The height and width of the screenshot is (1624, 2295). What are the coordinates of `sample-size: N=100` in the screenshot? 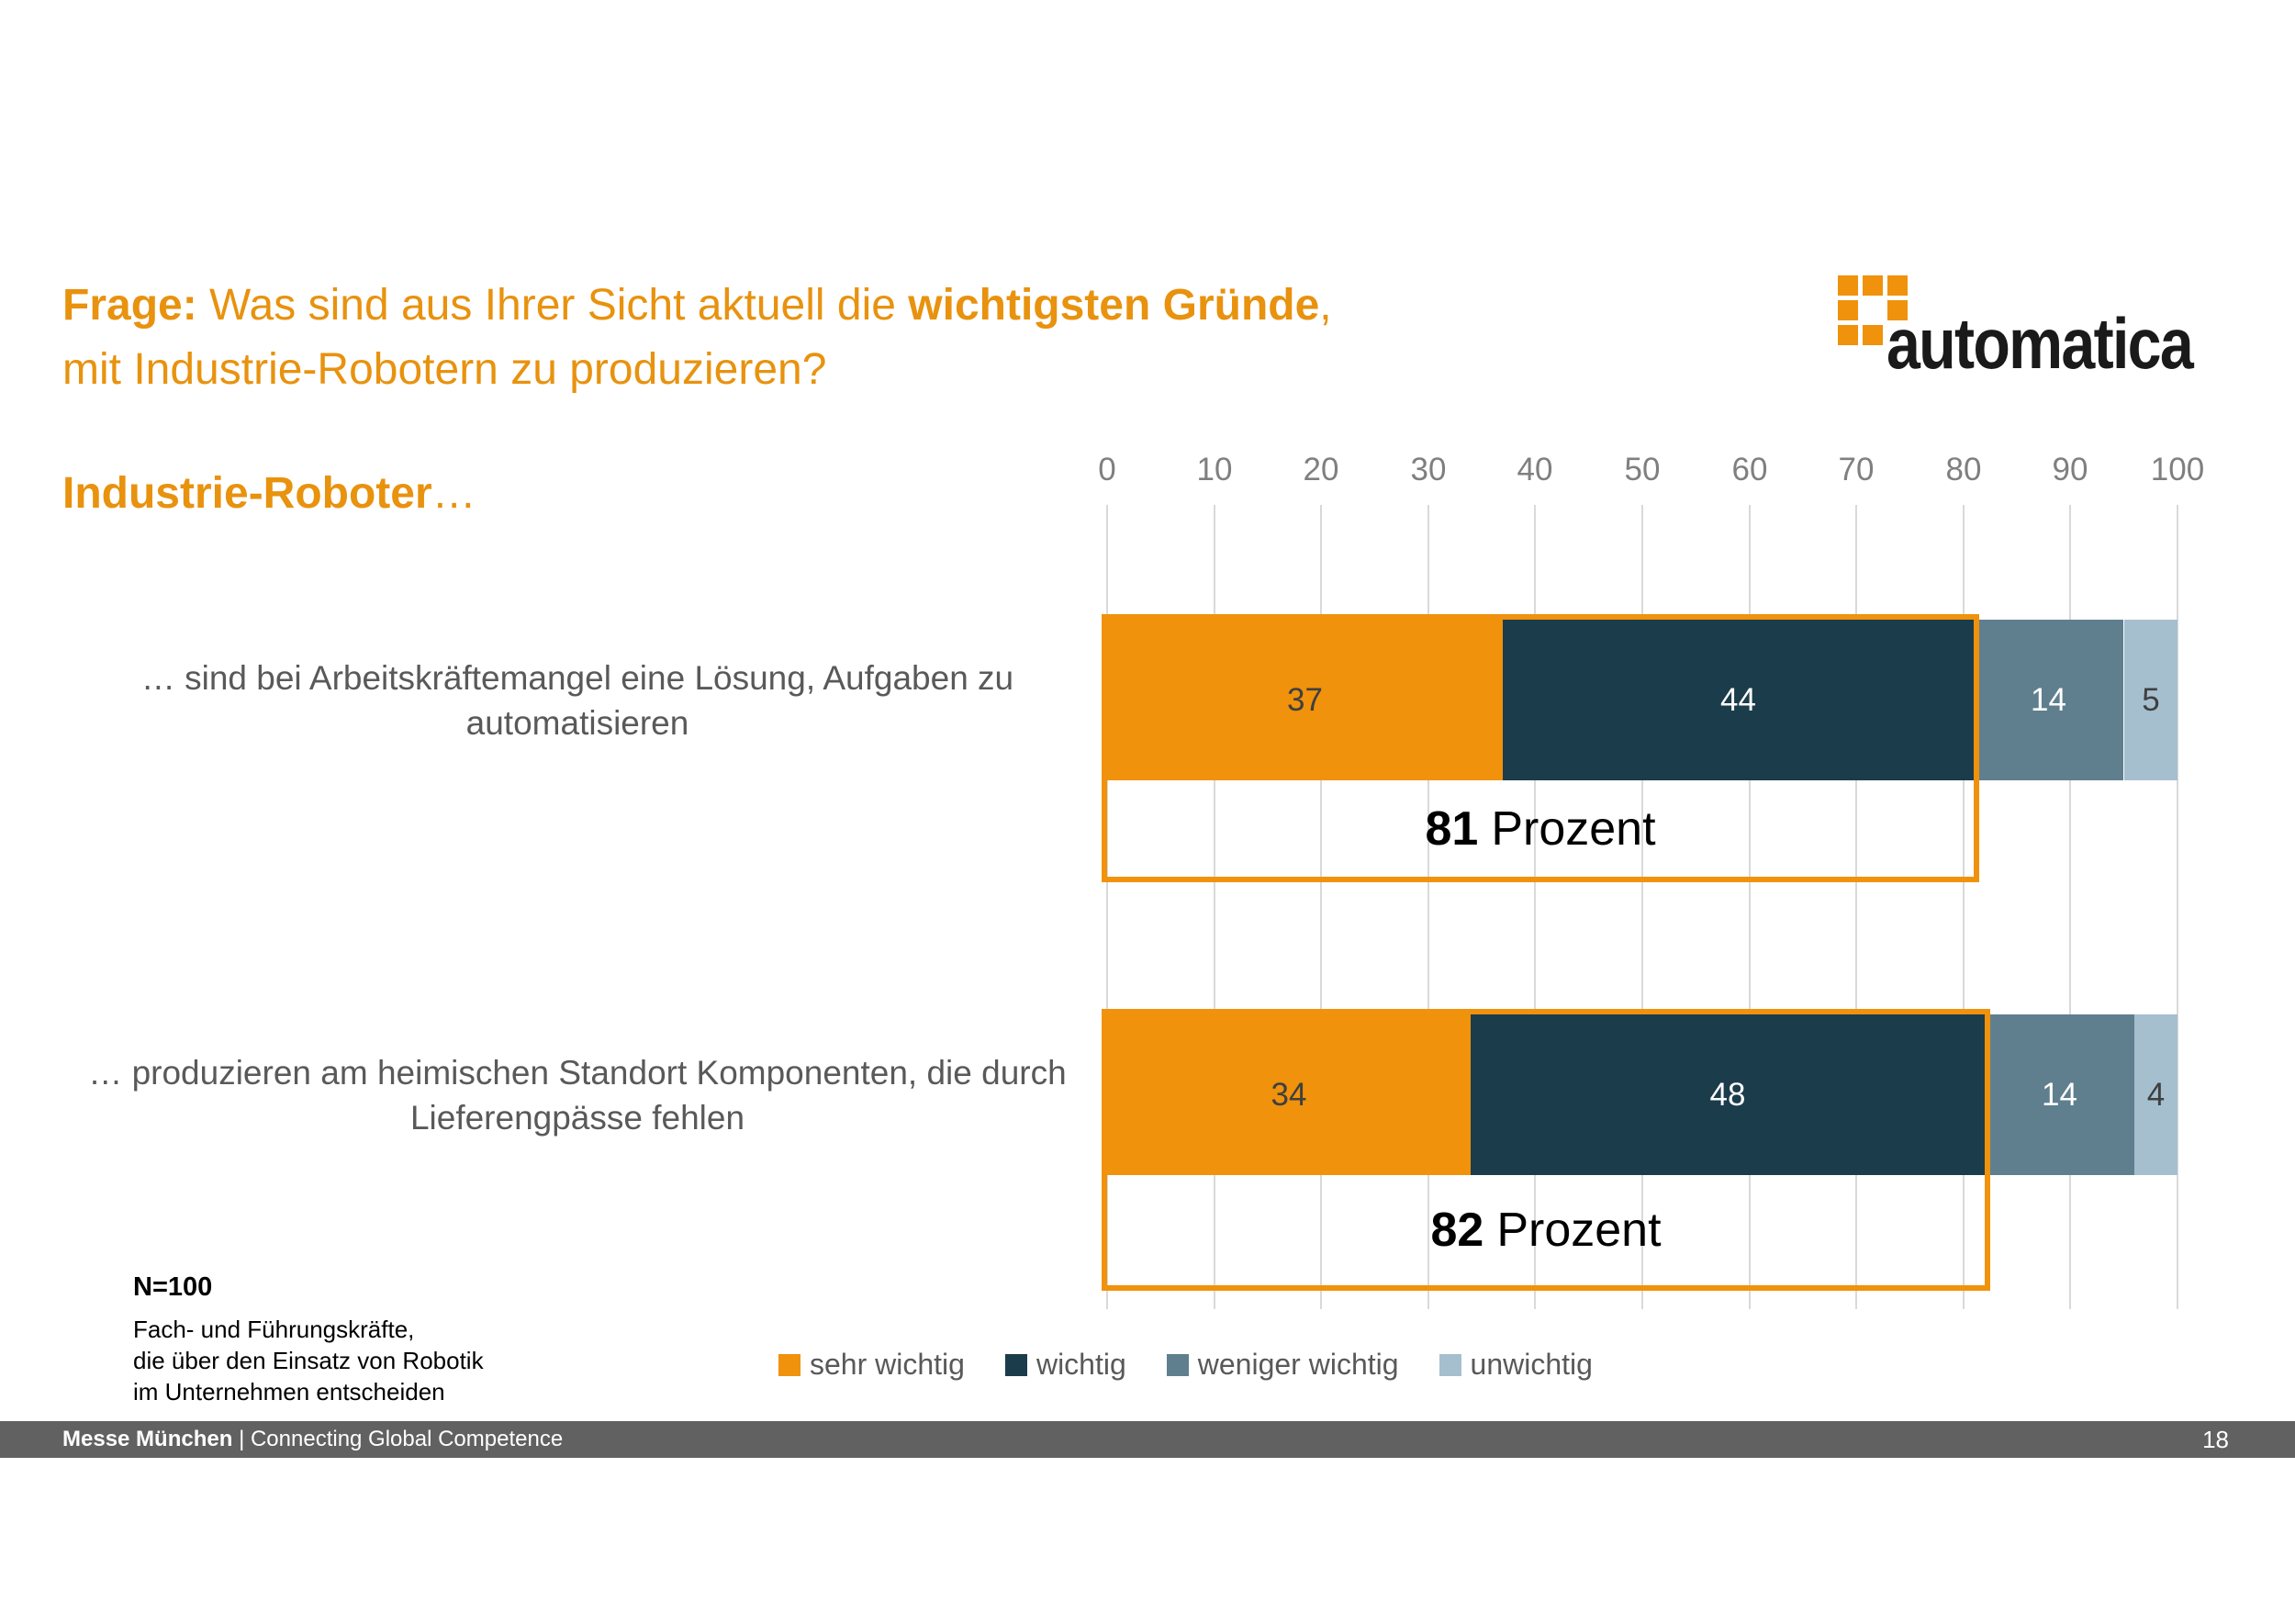 It's located at (173, 1287).